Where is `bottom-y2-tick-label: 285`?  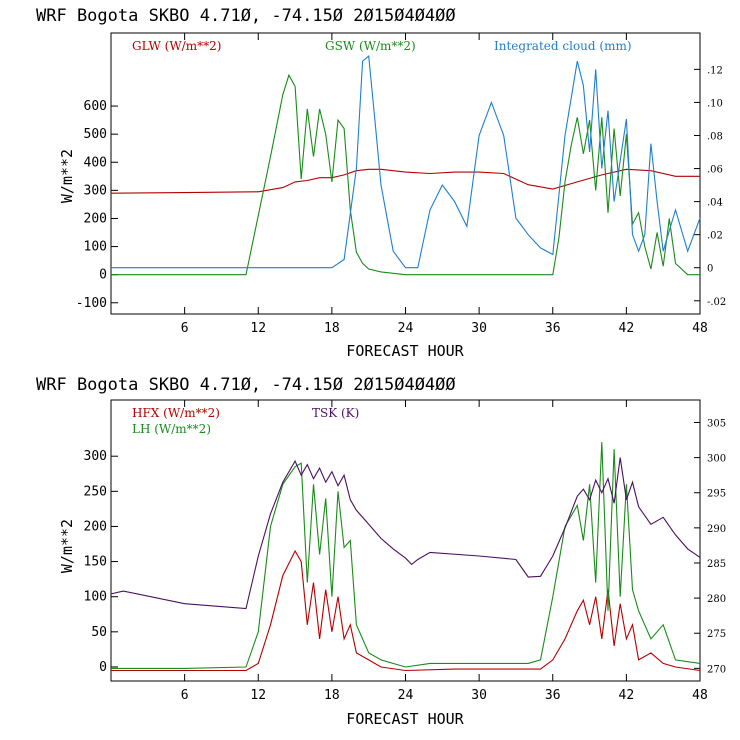
bottom-y2-tick-label: 285 is located at coordinates (716, 564).